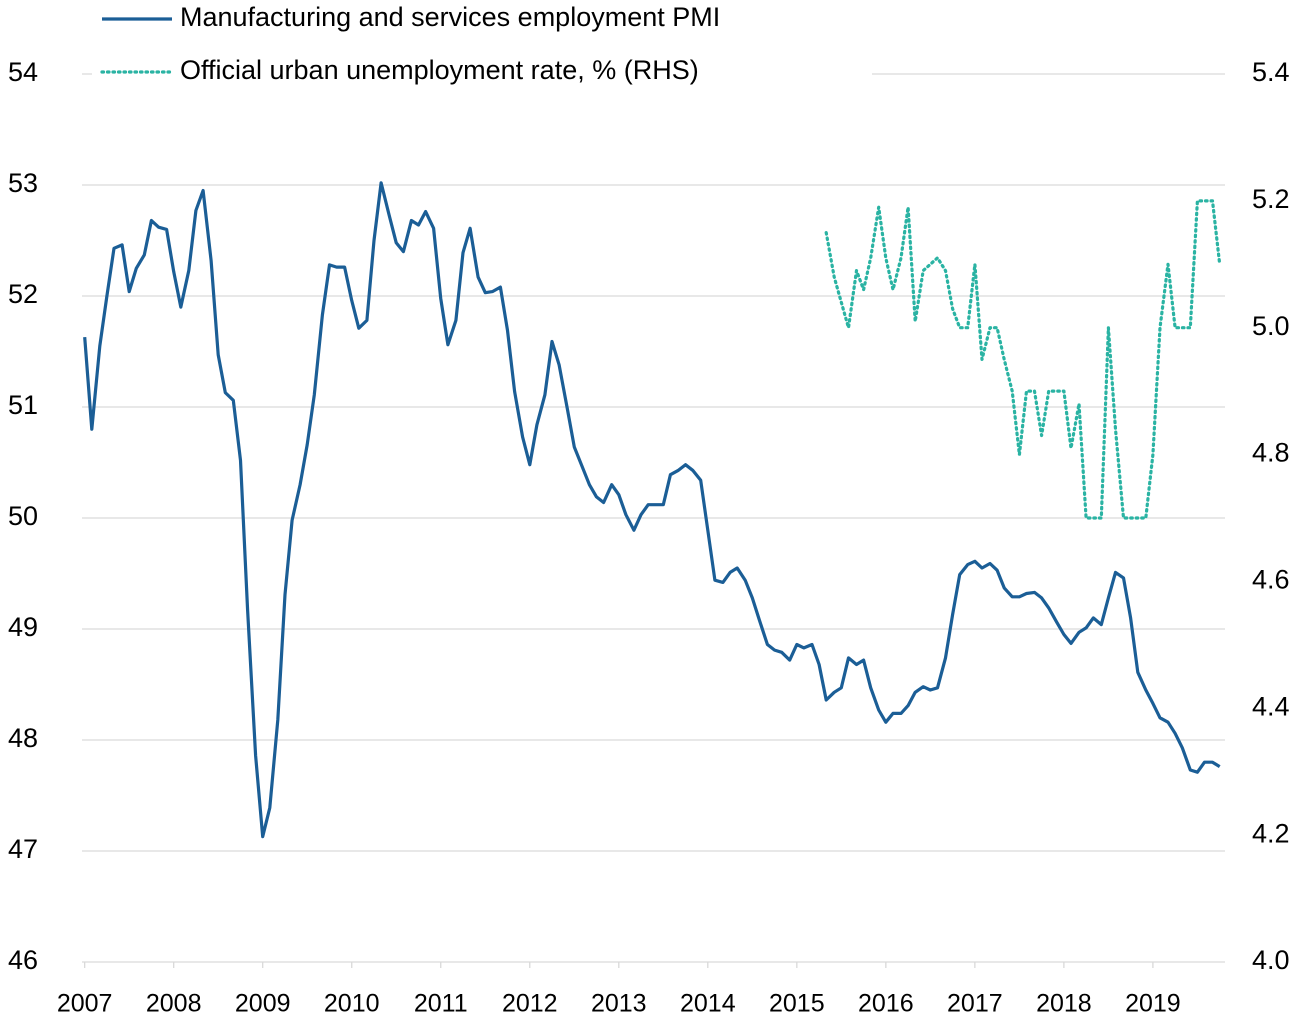 The height and width of the screenshot is (1026, 1314). I want to click on legend-background, so click(482, 48).